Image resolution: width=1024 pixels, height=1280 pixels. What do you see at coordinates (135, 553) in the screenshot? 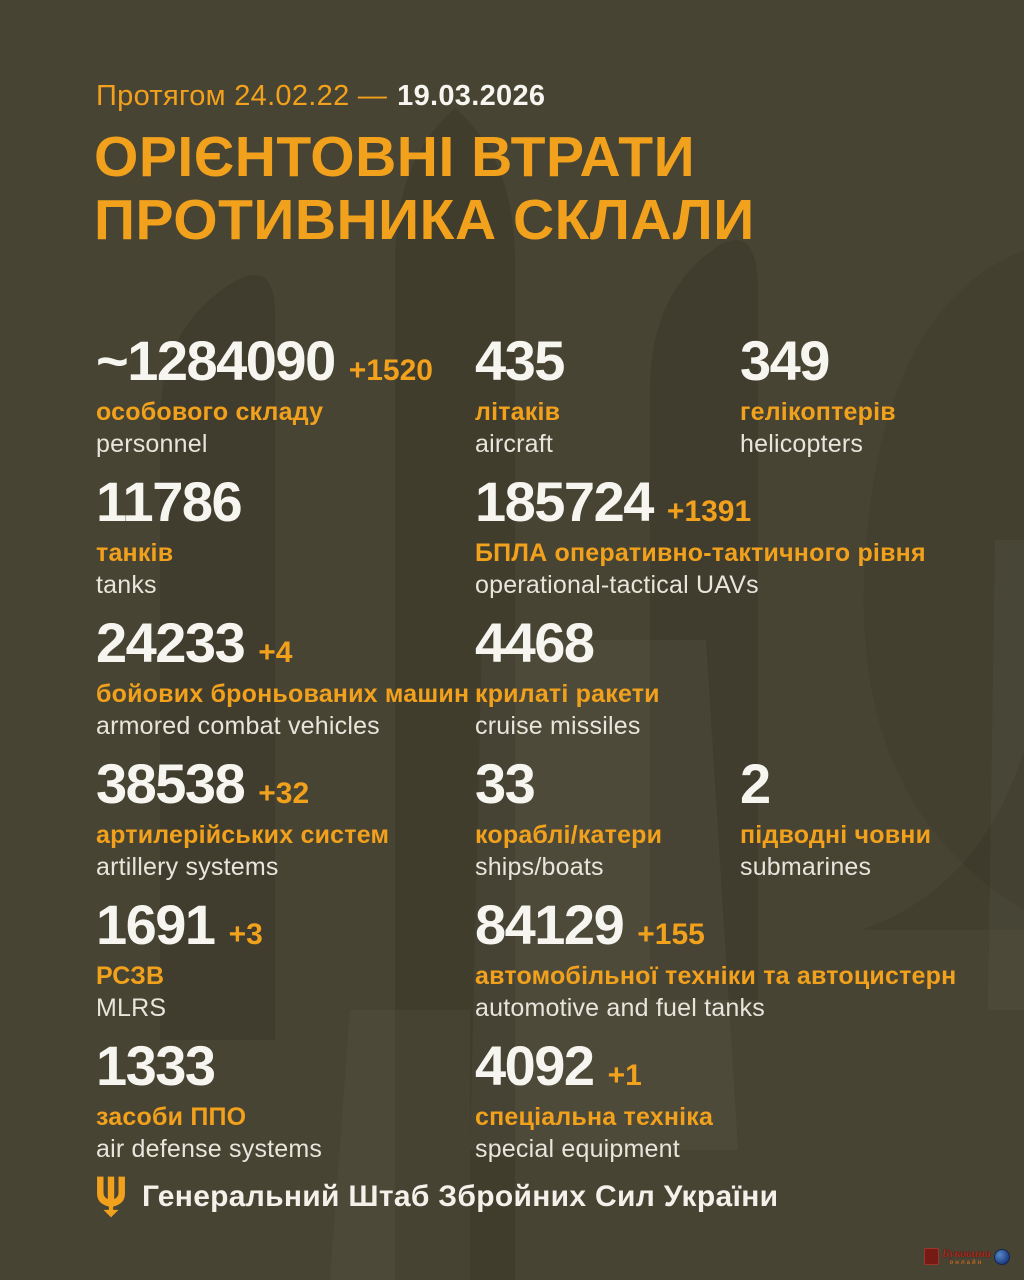
I see `stat-label-ua: танків` at bounding box center [135, 553].